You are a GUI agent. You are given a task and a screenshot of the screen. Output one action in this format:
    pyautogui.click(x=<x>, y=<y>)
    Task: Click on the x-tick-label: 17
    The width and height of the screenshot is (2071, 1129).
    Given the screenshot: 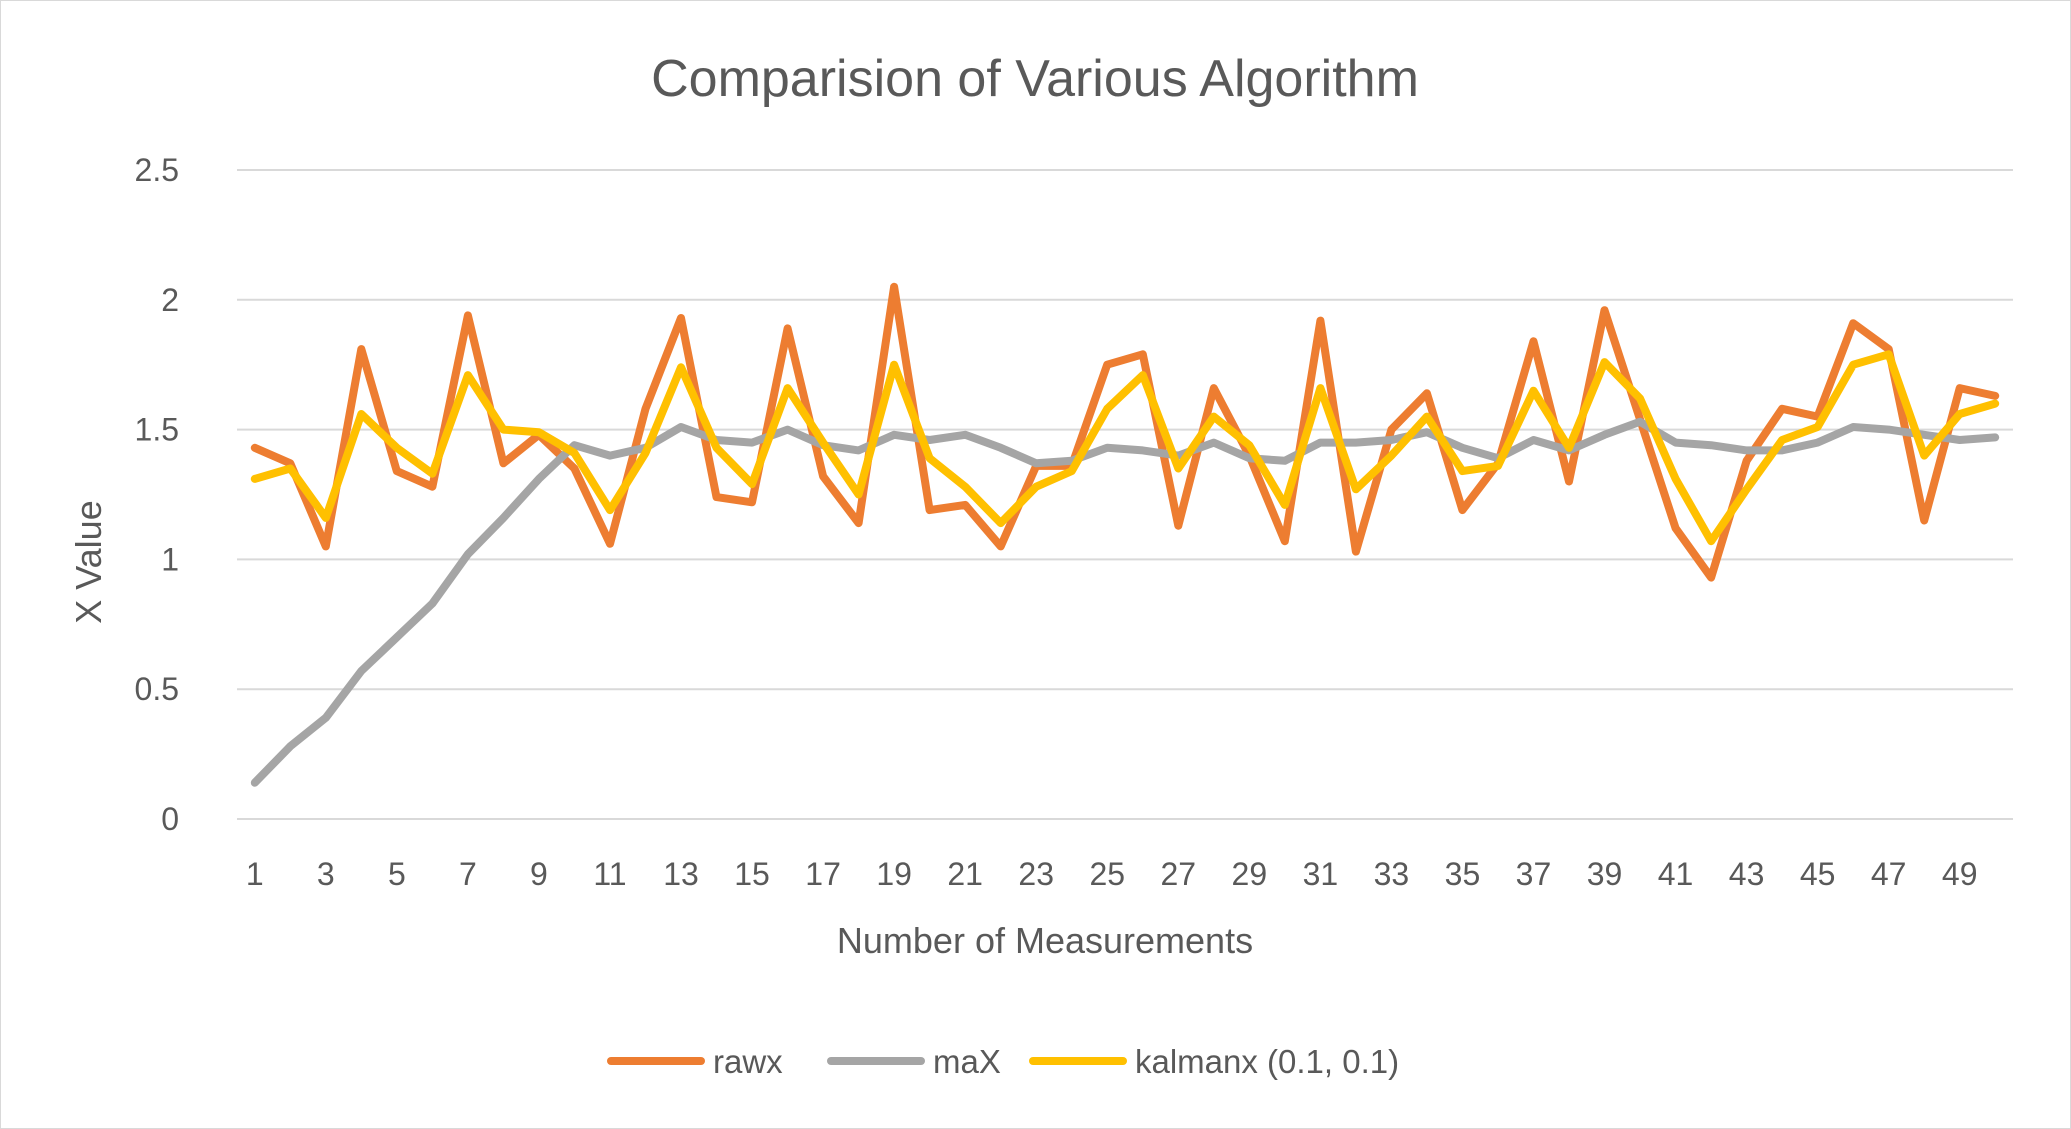 What is the action you would take?
    pyautogui.click(x=823, y=874)
    